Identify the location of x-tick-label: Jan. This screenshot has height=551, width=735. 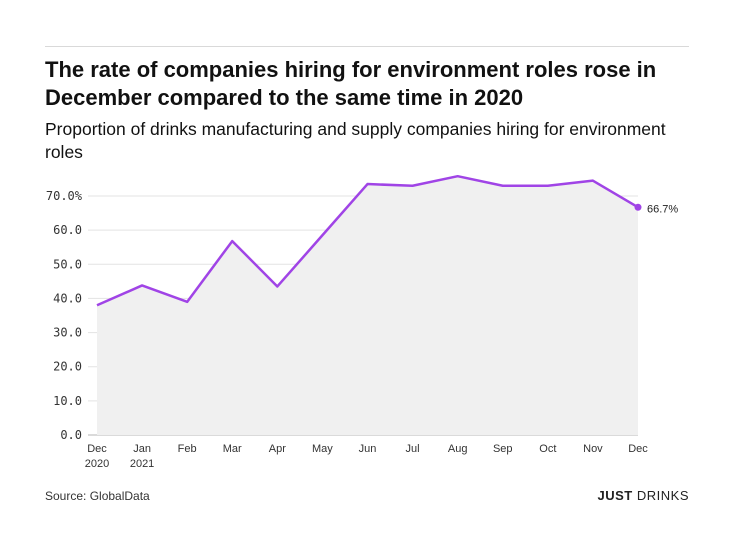
(142, 449).